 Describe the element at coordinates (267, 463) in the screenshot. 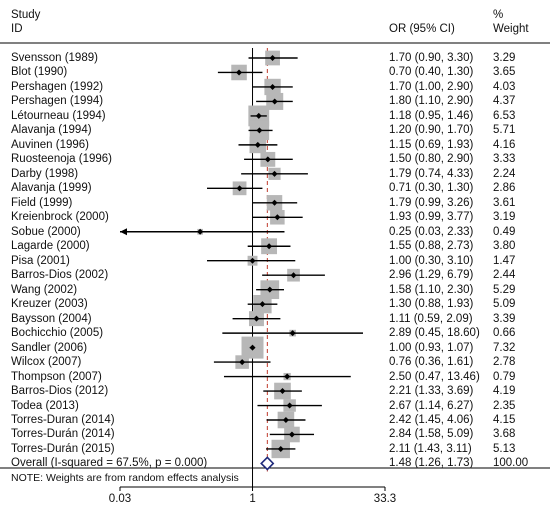

I see `overall-diamond` at that location.